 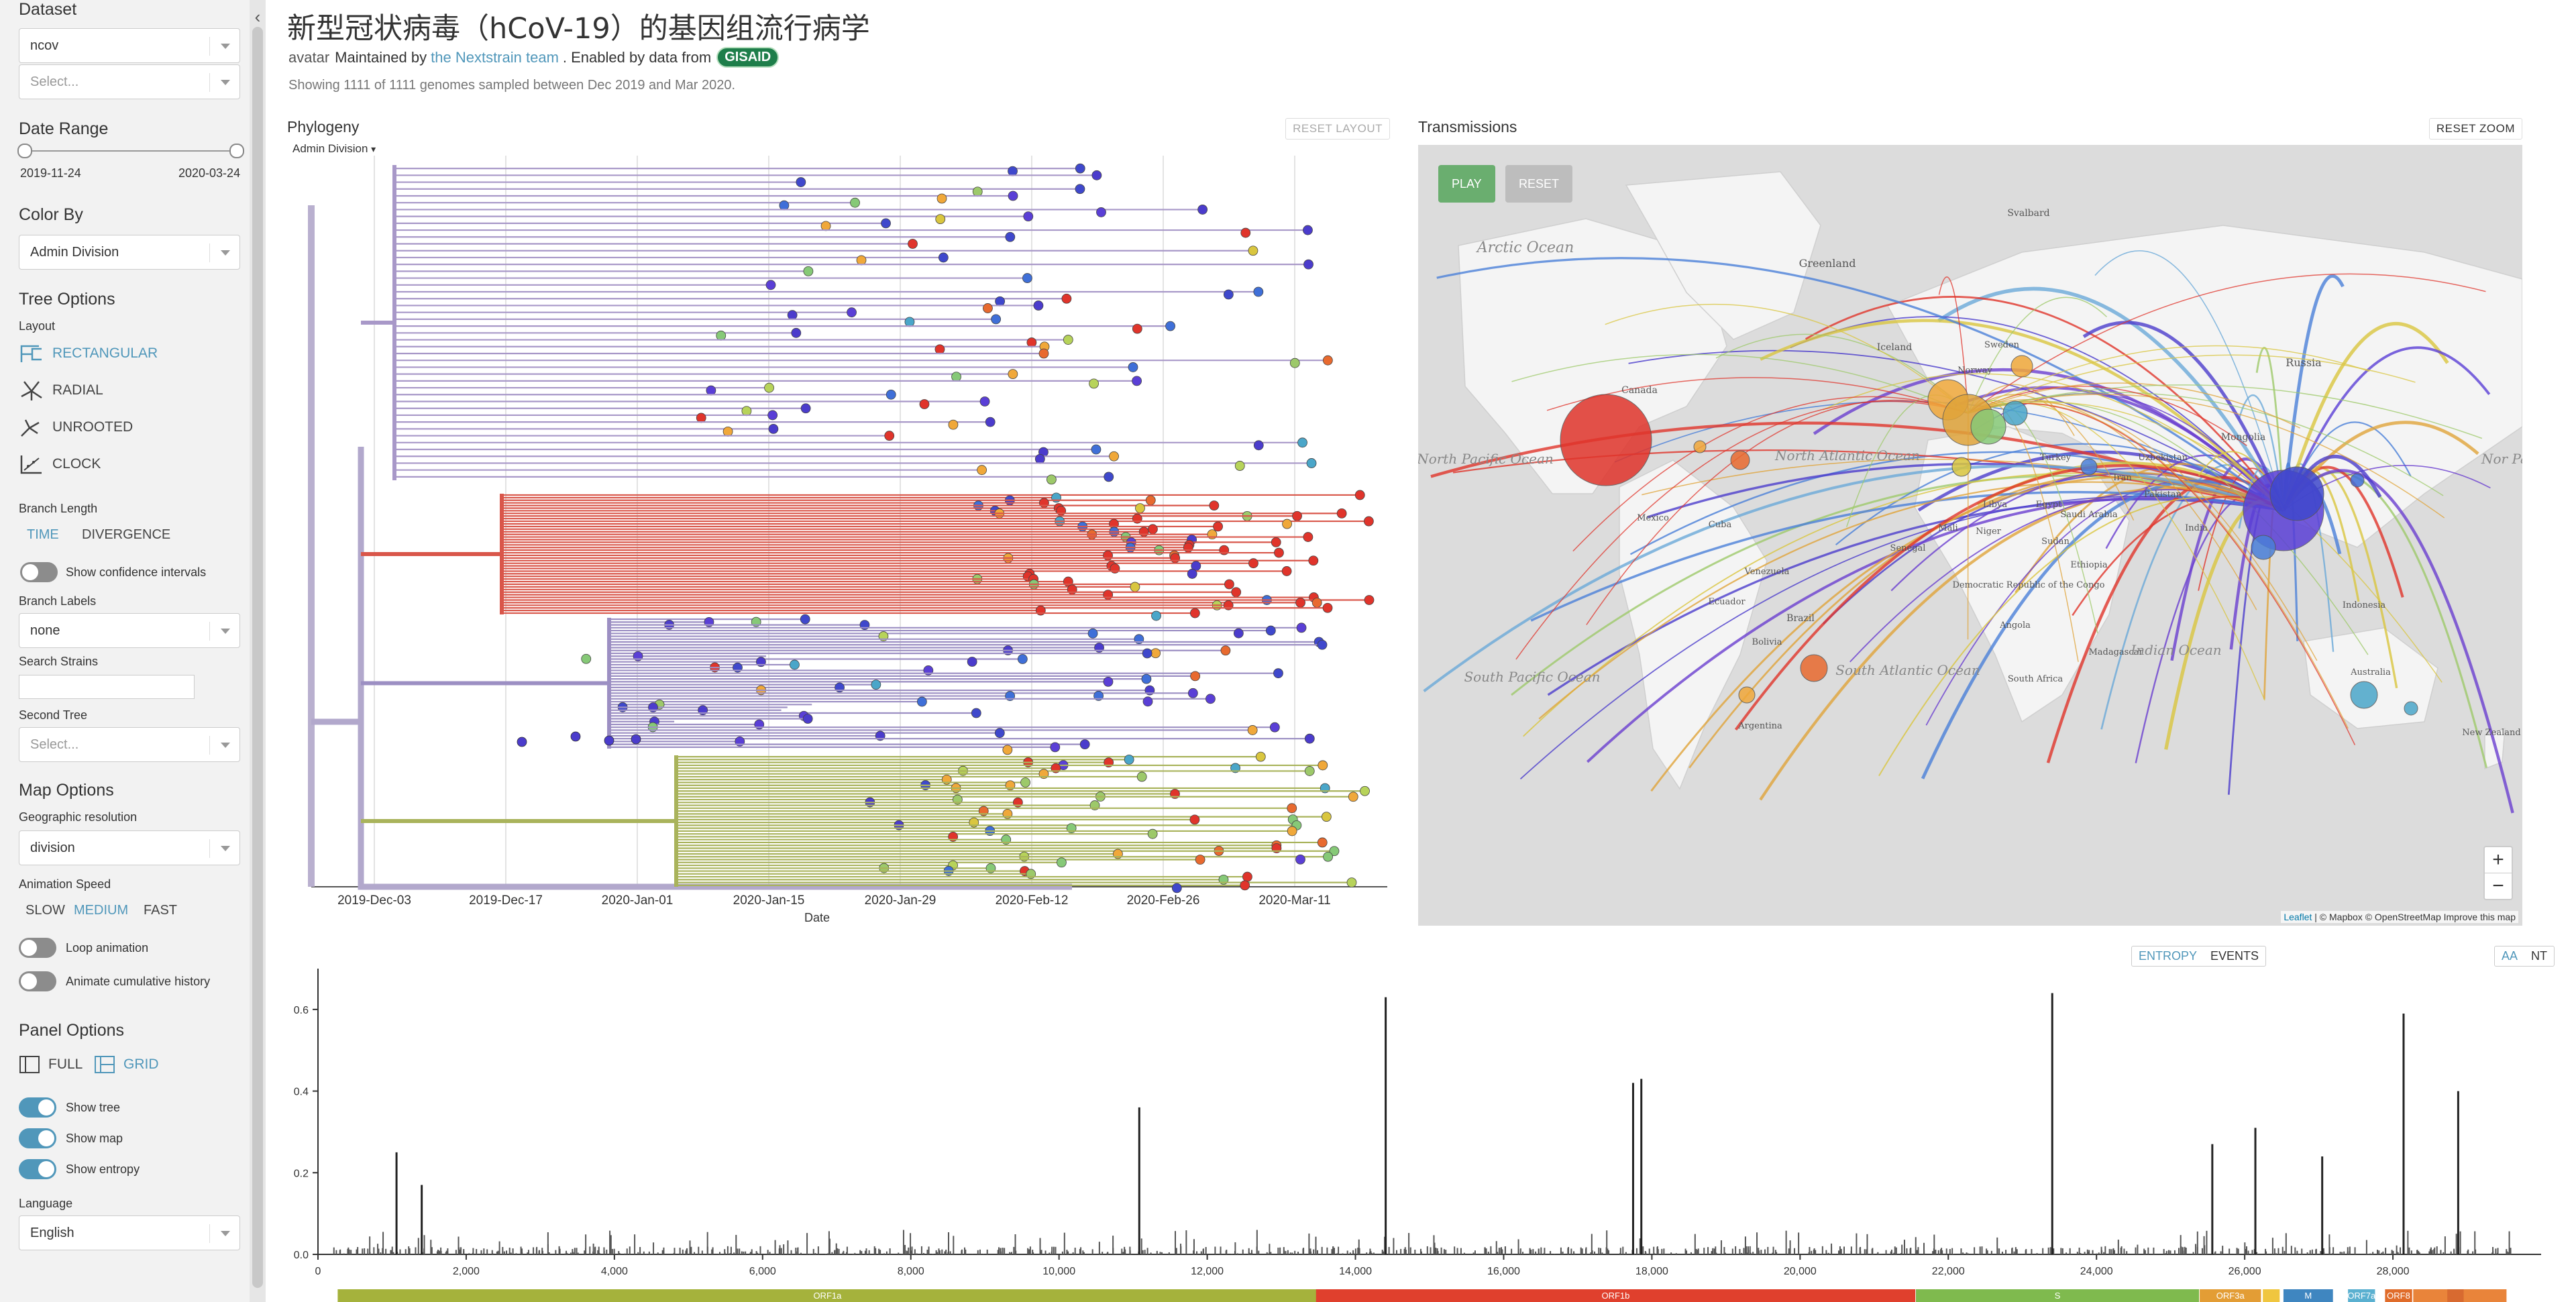 I want to click on zoom-in-button: +, so click(x=2498, y=860).